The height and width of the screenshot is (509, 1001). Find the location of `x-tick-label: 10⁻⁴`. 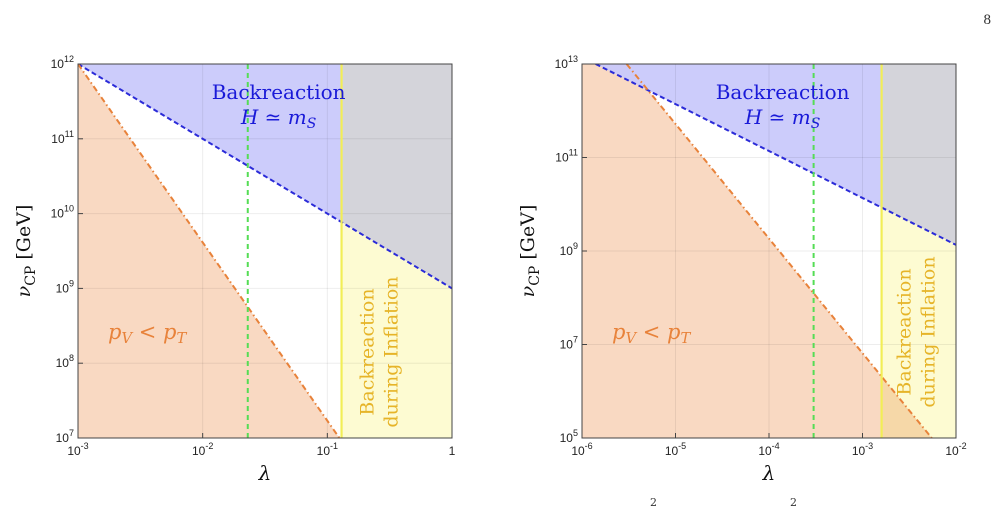

x-tick-label: 10⁻⁴ is located at coordinates (768, 449).